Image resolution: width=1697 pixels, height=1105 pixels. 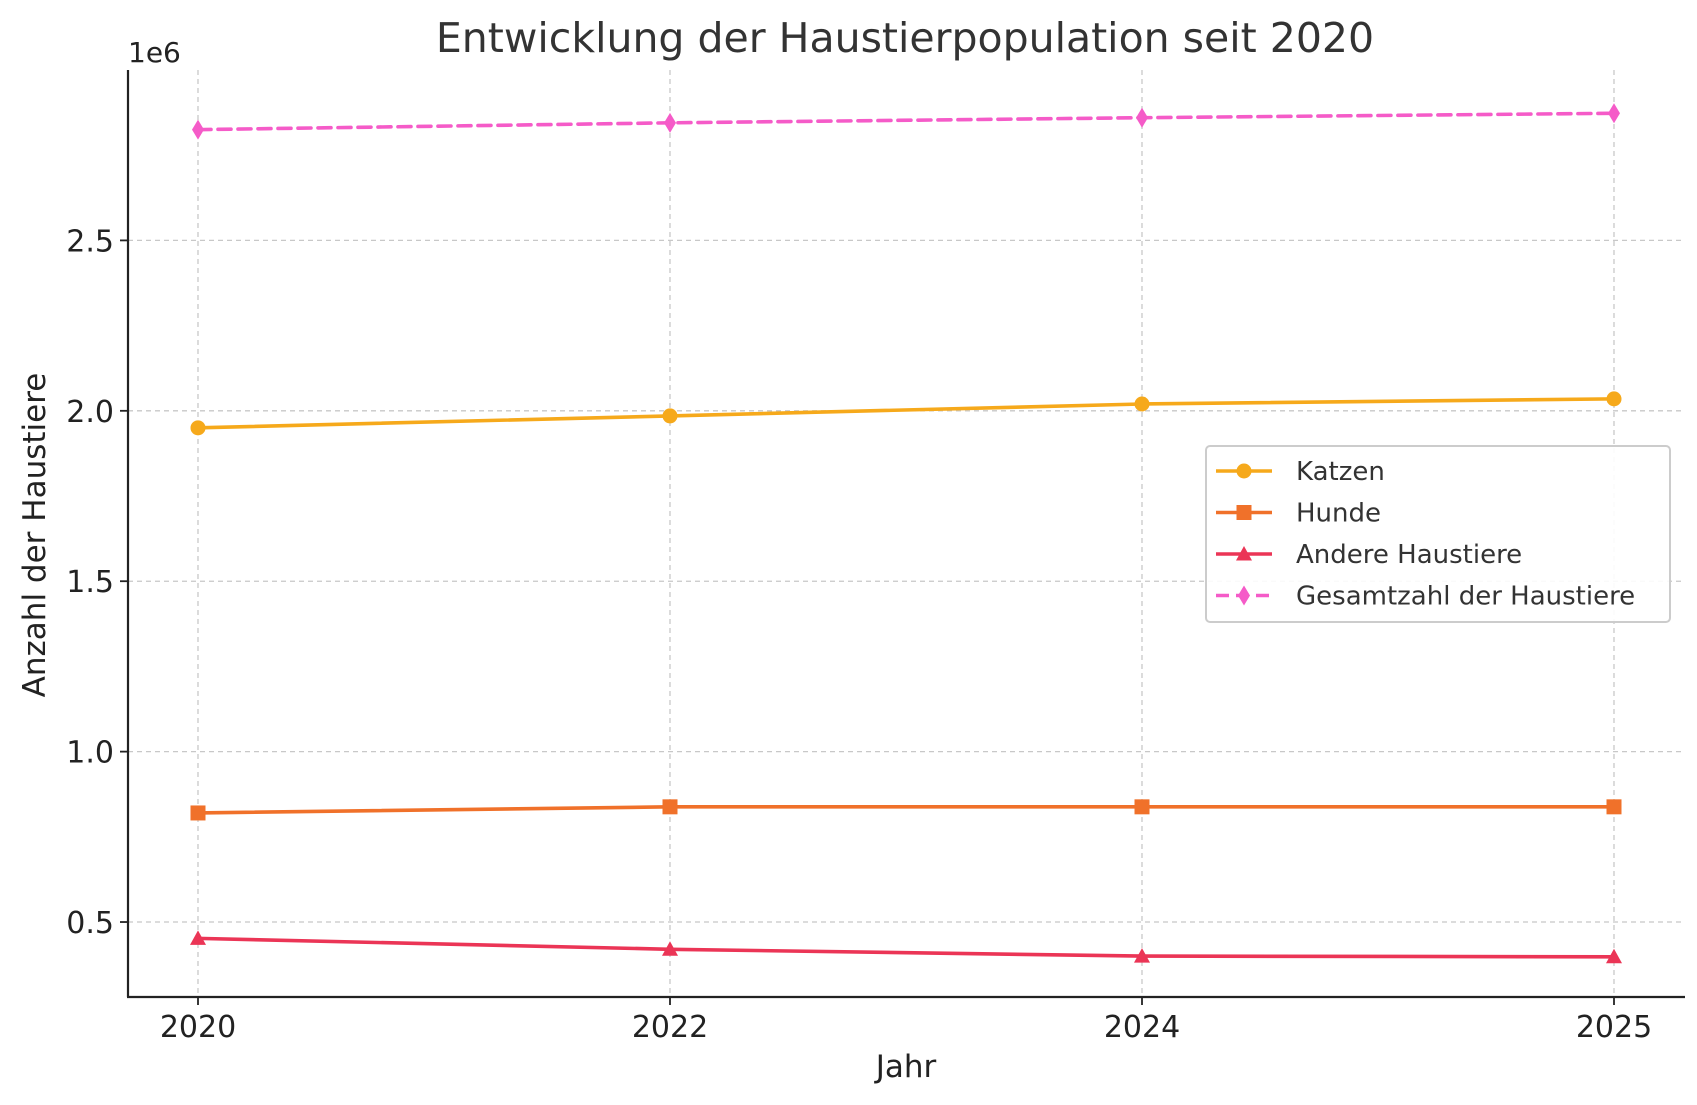 What do you see at coordinates (1409, 555) in the screenshot?
I see `legend-label: Andere Haustiere` at bounding box center [1409, 555].